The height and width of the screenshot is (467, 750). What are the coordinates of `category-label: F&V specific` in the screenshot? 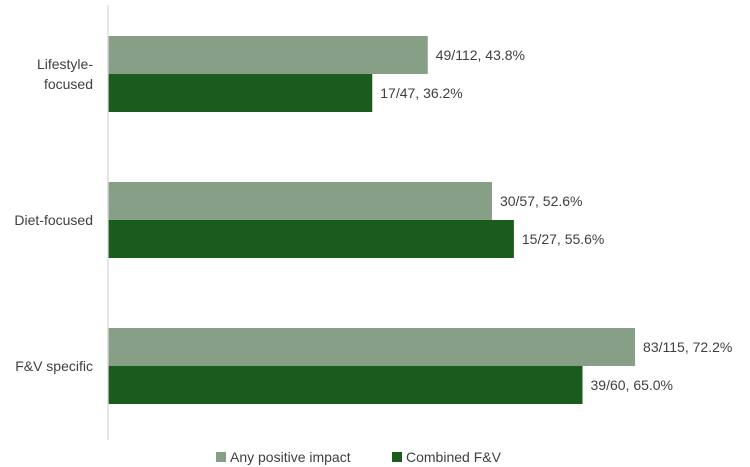 It's located at (54, 366).